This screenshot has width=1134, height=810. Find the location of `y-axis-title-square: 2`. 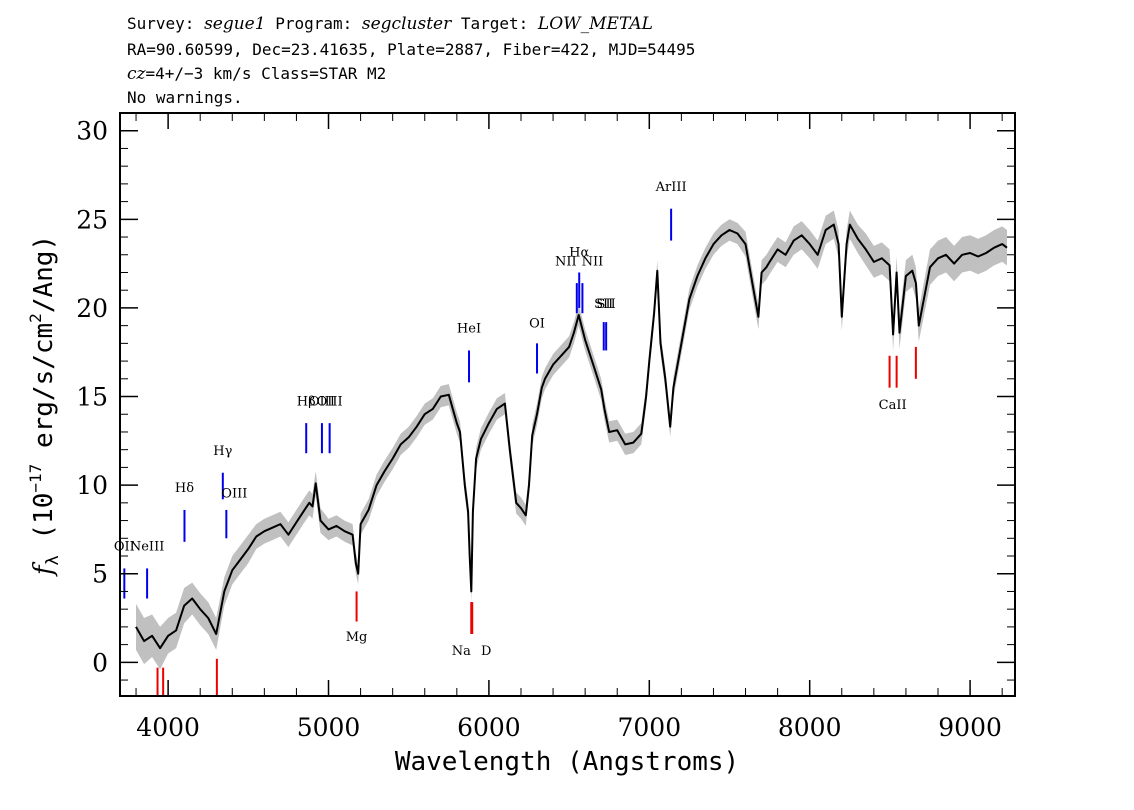

y-axis-title-square: 2 is located at coordinates (35, 318).